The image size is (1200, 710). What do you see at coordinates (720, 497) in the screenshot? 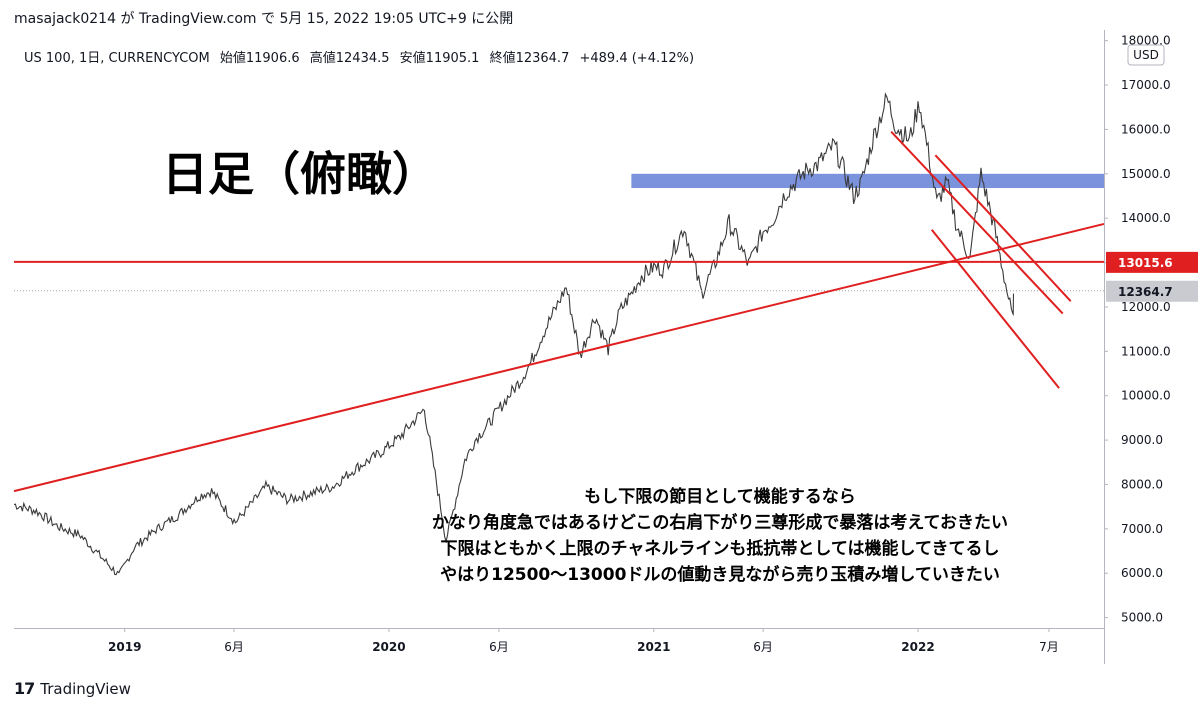
I see `comment-line-1: もし下限の節目として機能するなら` at bounding box center [720, 497].